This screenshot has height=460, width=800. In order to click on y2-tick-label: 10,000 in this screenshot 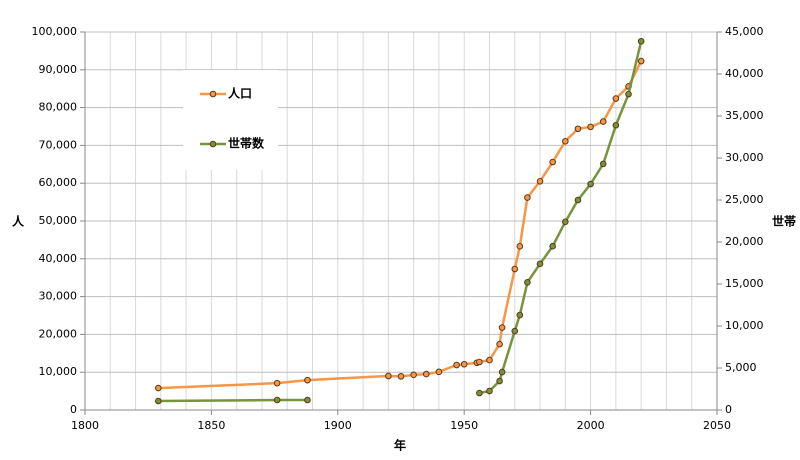, I will do `click(744, 325)`.